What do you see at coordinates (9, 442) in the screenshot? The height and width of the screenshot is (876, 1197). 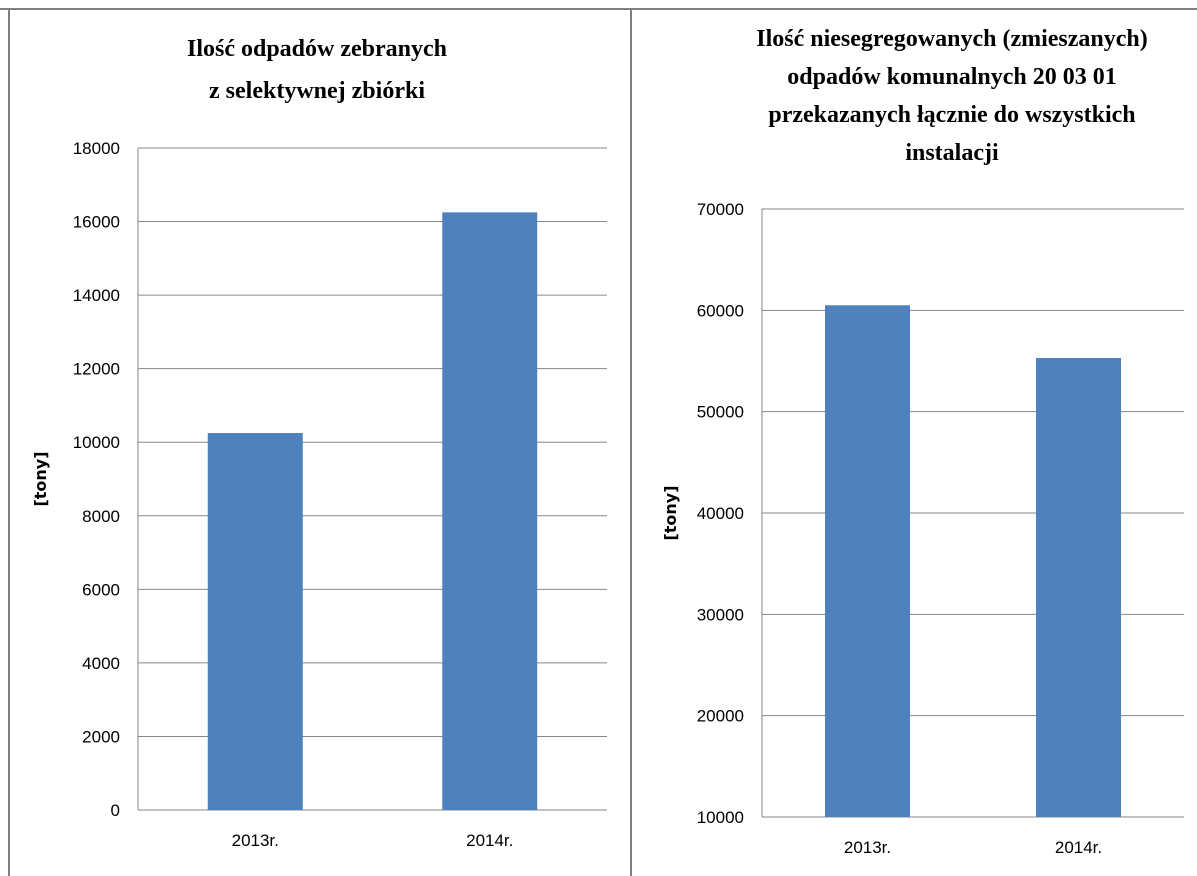 I see `frame-left` at bounding box center [9, 442].